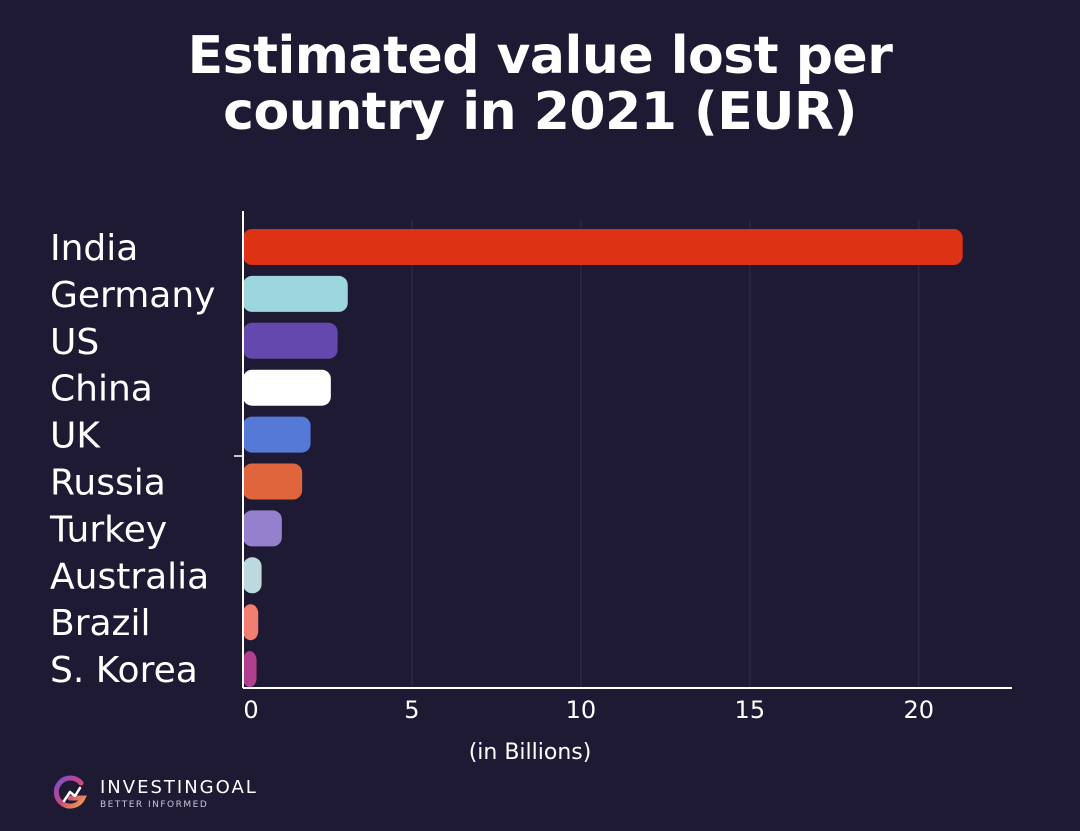  What do you see at coordinates (74, 342) in the screenshot?
I see `category-label-us: US` at bounding box center [74, 342].